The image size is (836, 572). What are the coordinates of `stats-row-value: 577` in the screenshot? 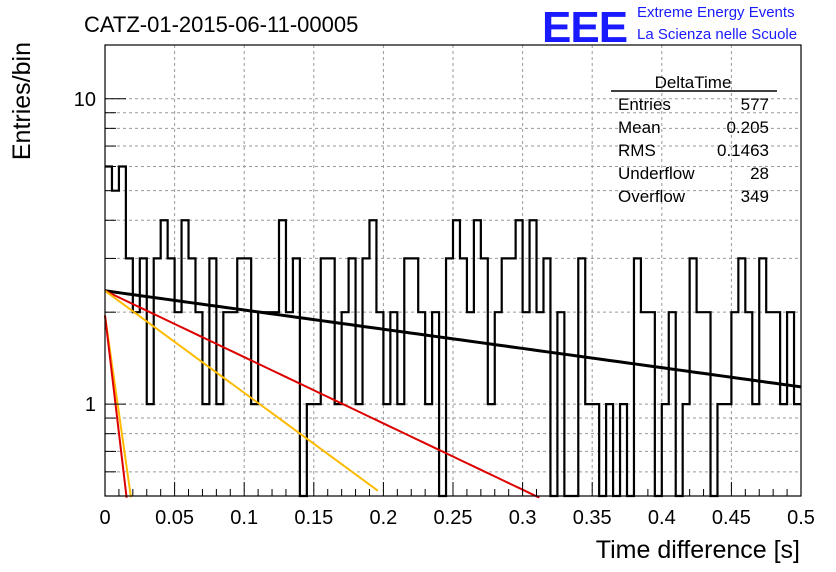 It's located at (755, 104).